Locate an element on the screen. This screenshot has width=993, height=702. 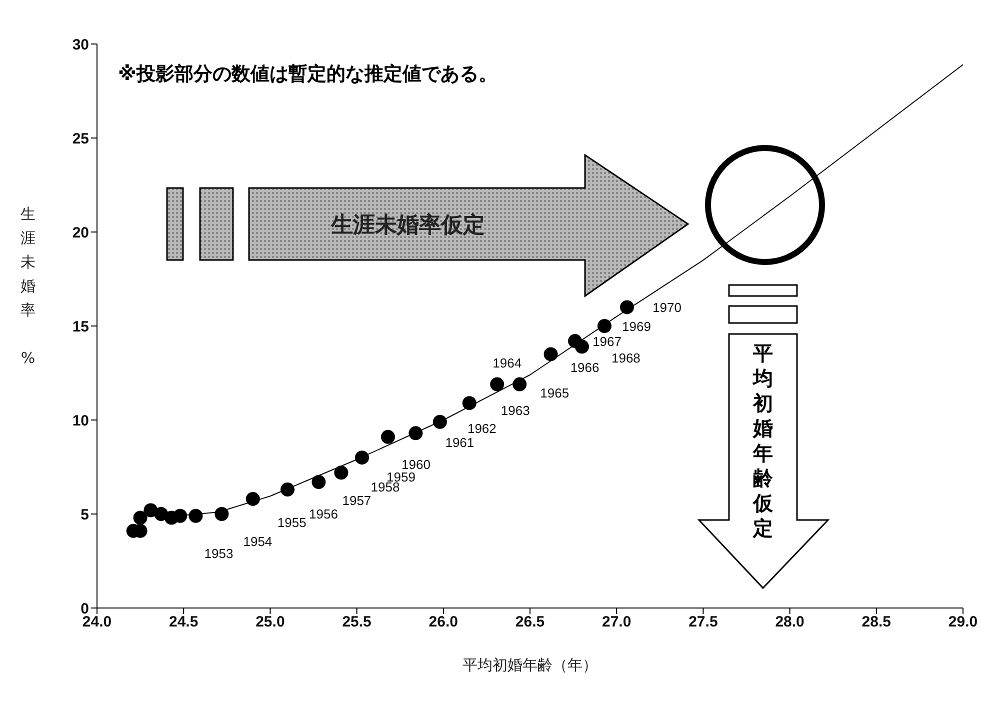
x-tick-label: 25.0 is located at coordinates (270, 622).